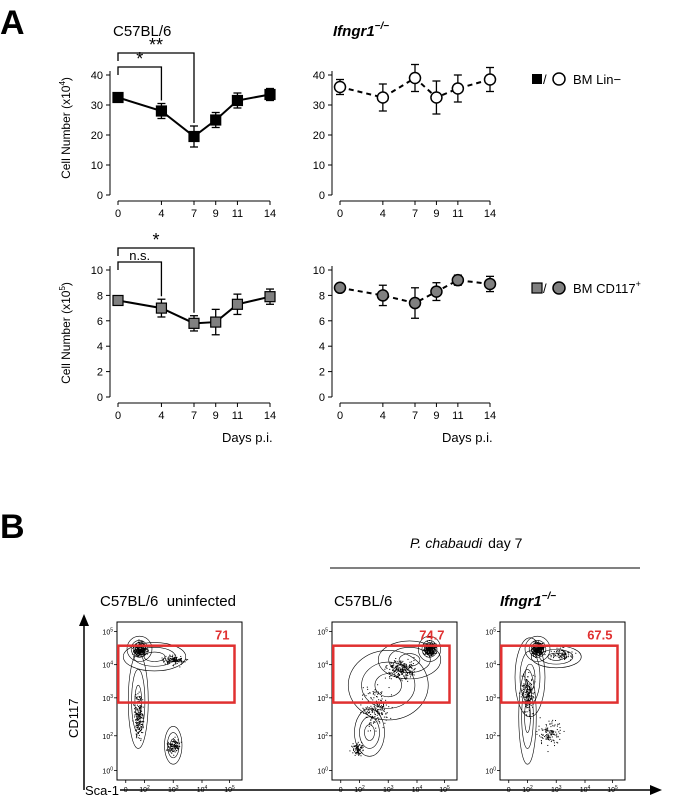 The image size is (676, 805). Describe the element at coordinates (228, 790) in the screenshot. I see `flow-tick-base: 10` at that location.